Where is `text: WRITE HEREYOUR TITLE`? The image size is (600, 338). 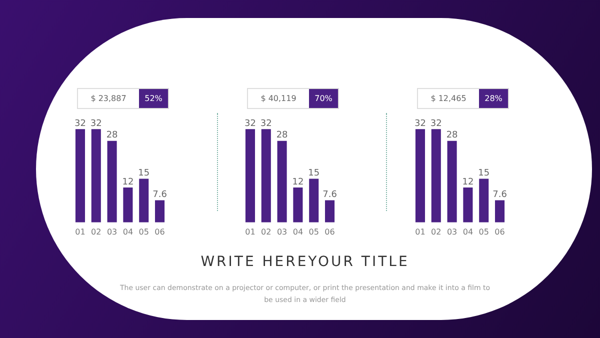
text: WRITE HEREYOUR TITLE is located at coordinates (305, 262).